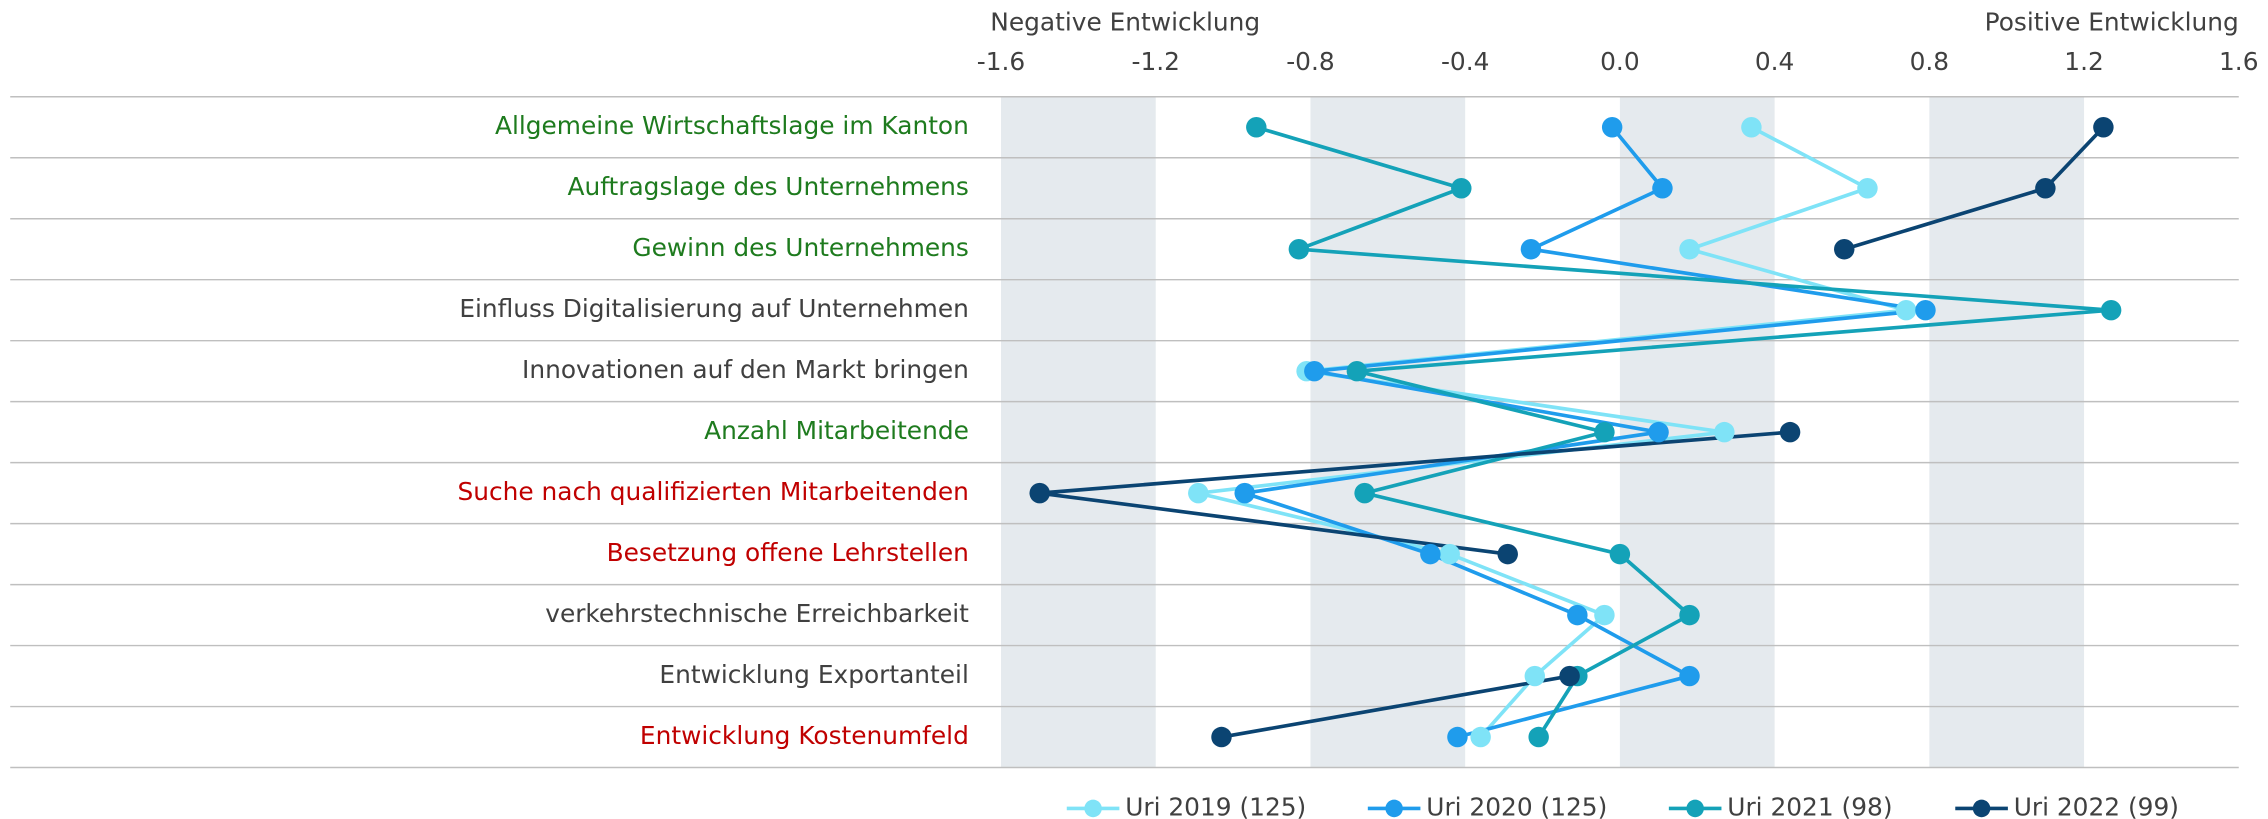  Describe the element at coordinates (800, 247) in the screenshot. I see `category-label: Gewinn des Unternehmens` at that location.